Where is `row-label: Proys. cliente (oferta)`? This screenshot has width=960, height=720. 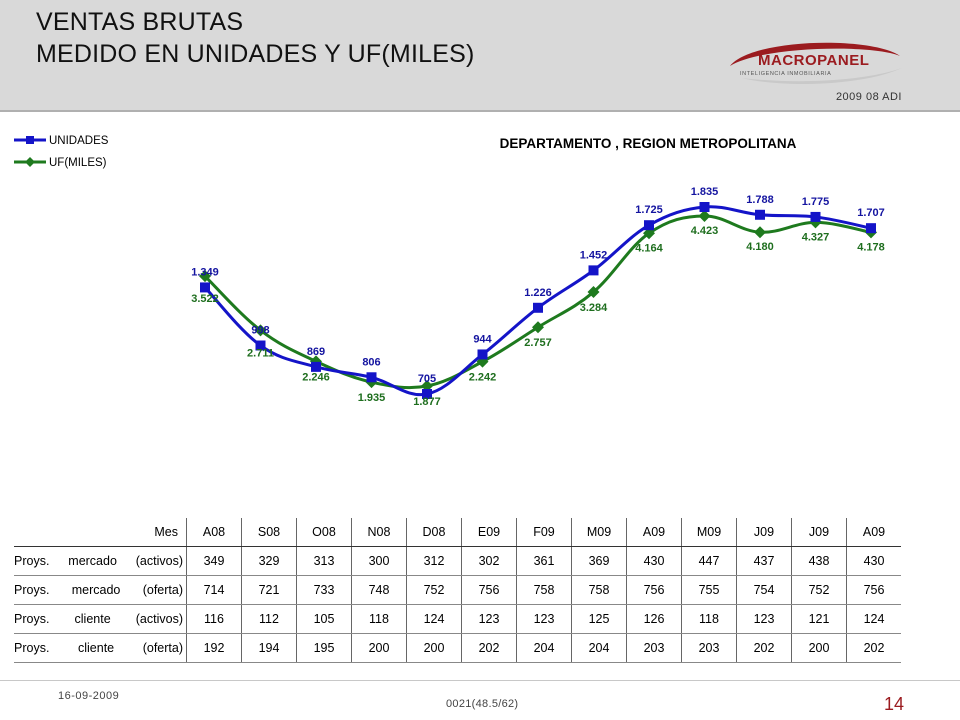 row-label: Proys. cliente (oferta) is located at coordinates (100, 648).